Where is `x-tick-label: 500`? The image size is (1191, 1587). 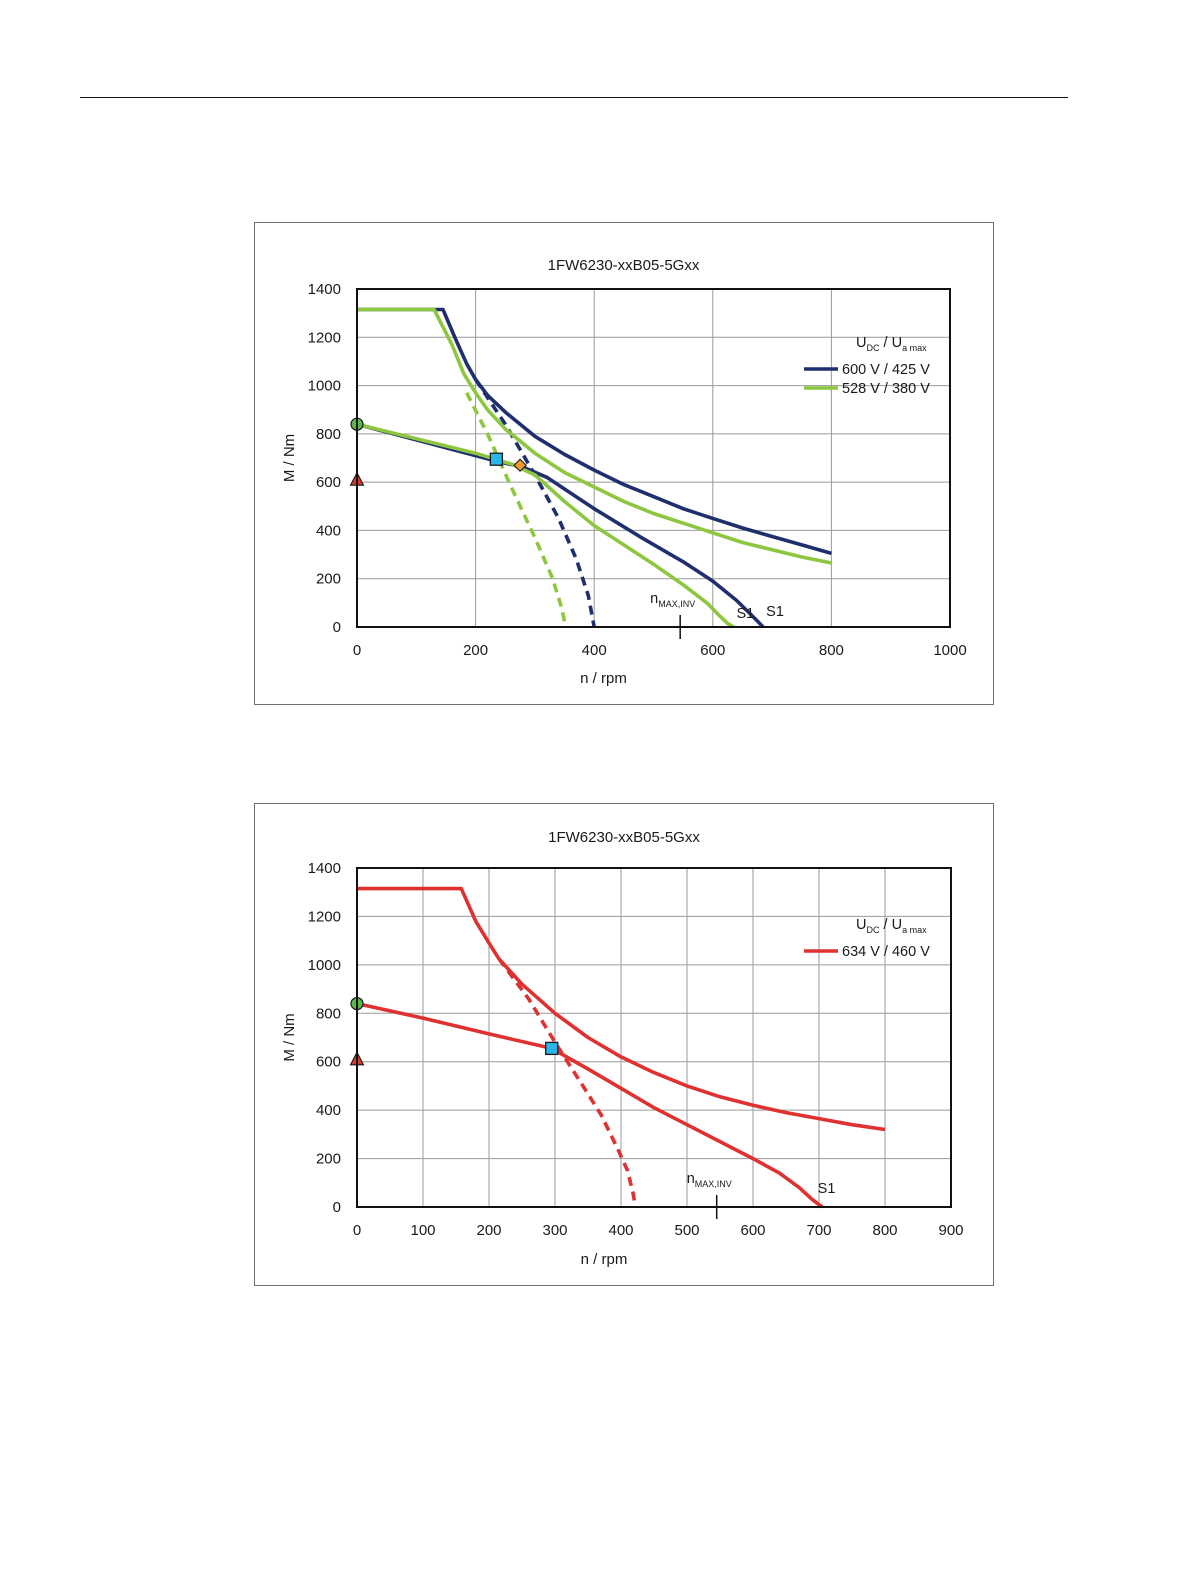 x-tick-label: 500 is located at coordinates (686, 1230).